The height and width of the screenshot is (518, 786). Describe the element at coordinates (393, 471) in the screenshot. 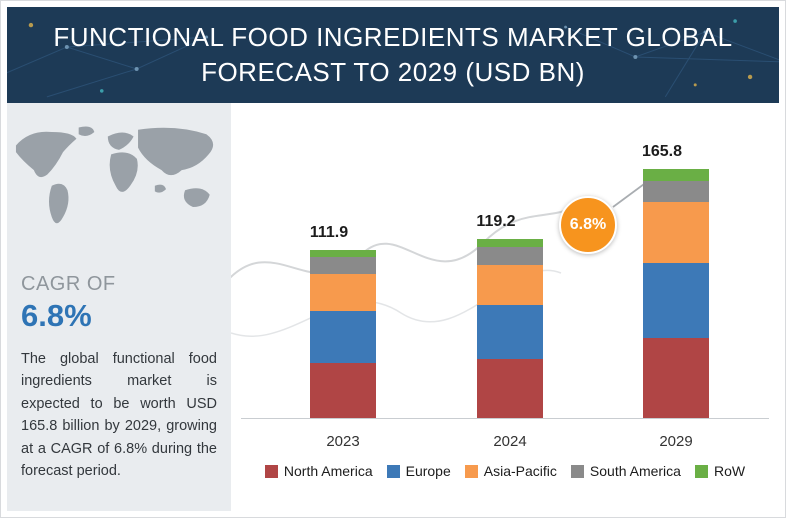

I see `legend-swatch-europe` at that location.